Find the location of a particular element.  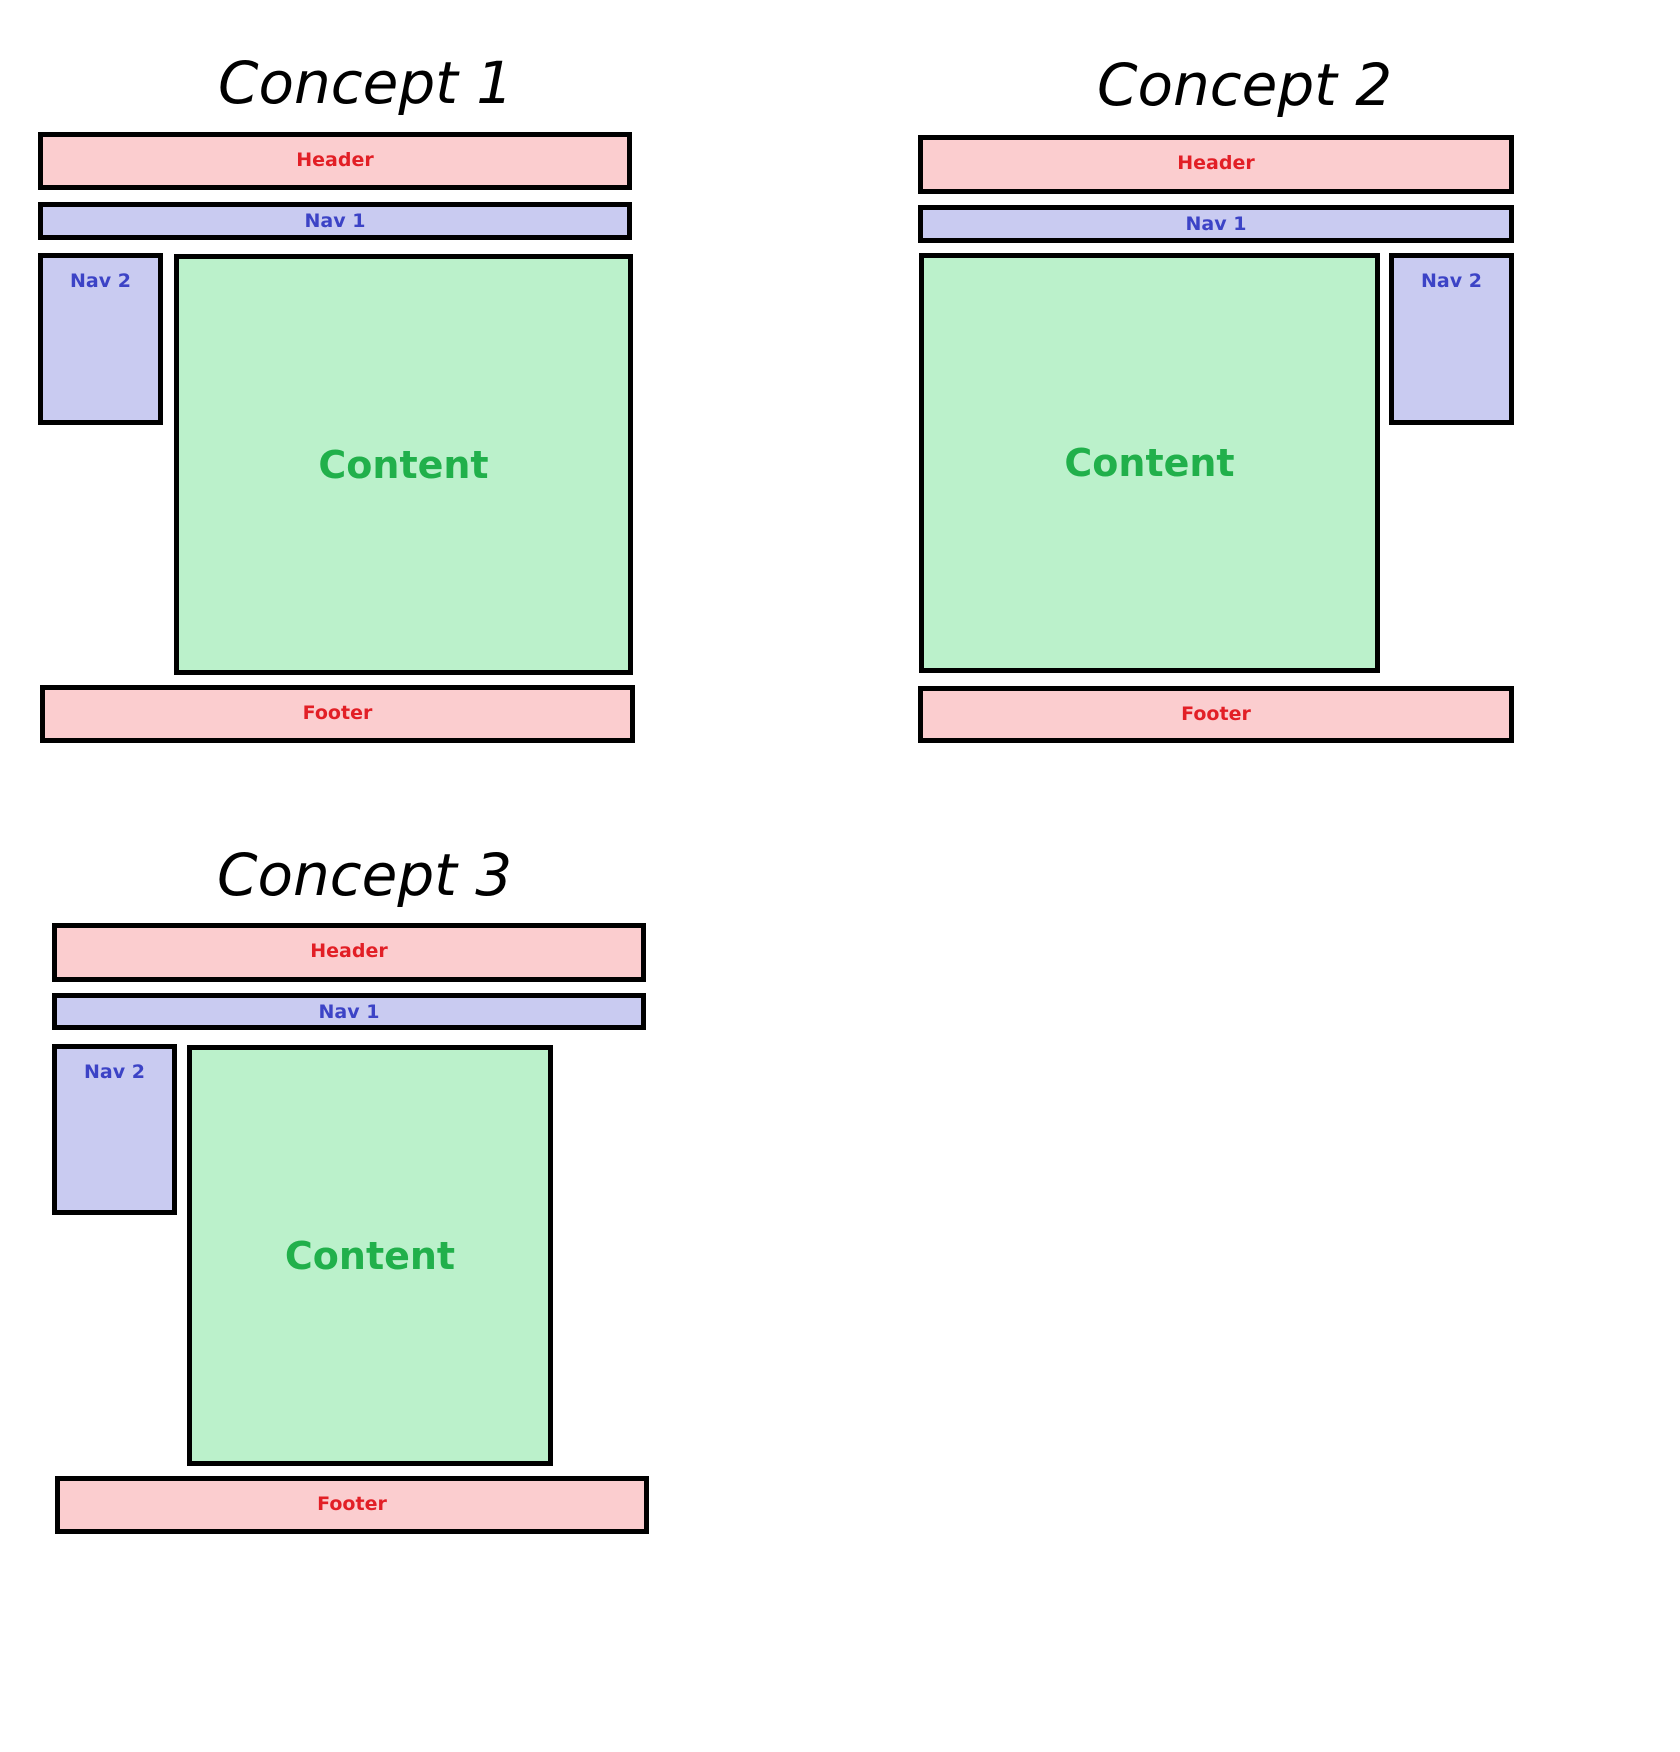

concept-title: Concept 3 is located at coordinates (365, 875).